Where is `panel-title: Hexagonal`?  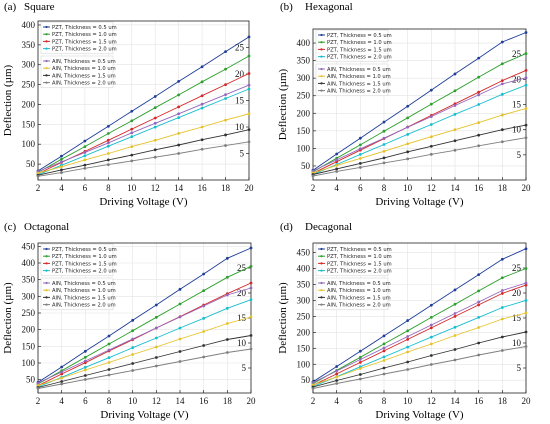
panel-title: Hexagonal is located at coordinates (329, 7).